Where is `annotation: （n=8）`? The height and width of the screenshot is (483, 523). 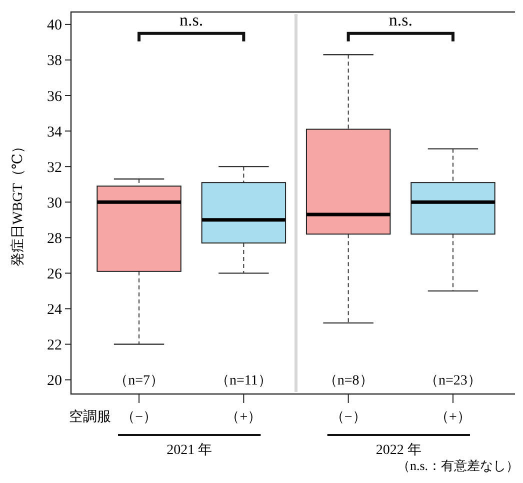 annotation: （n=8） is located at coordinates (348, 381).